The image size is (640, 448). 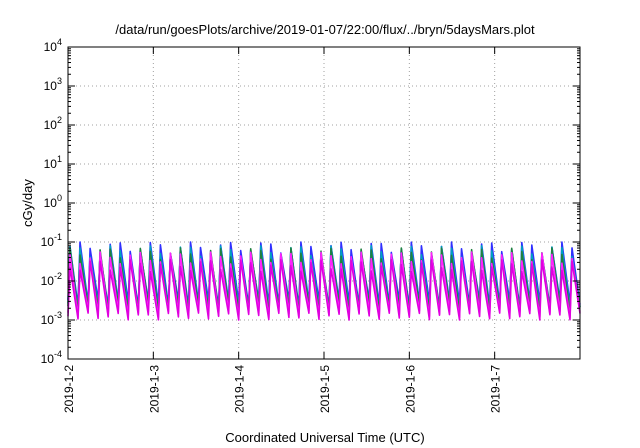 I want to click on y-tick-label: 10⁰, so click(x=53, y=201).